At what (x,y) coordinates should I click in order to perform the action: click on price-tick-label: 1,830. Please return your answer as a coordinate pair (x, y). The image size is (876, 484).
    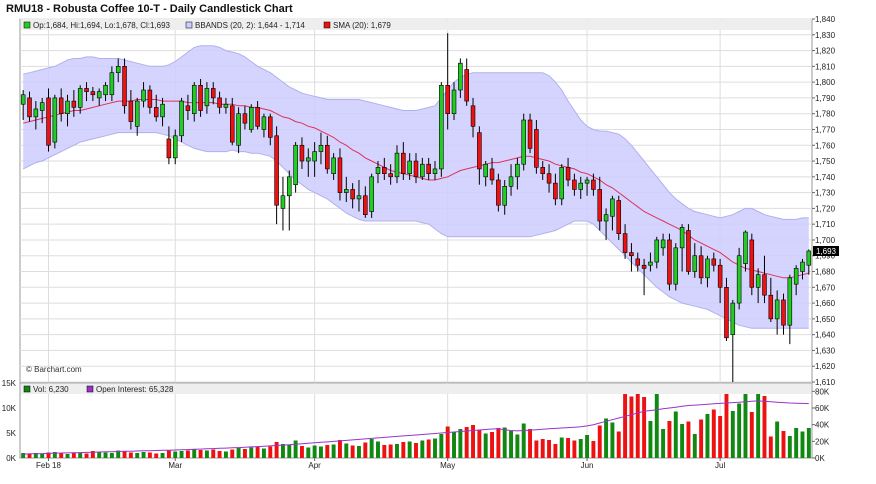
    Looking at the image, I should click on (825, 35).